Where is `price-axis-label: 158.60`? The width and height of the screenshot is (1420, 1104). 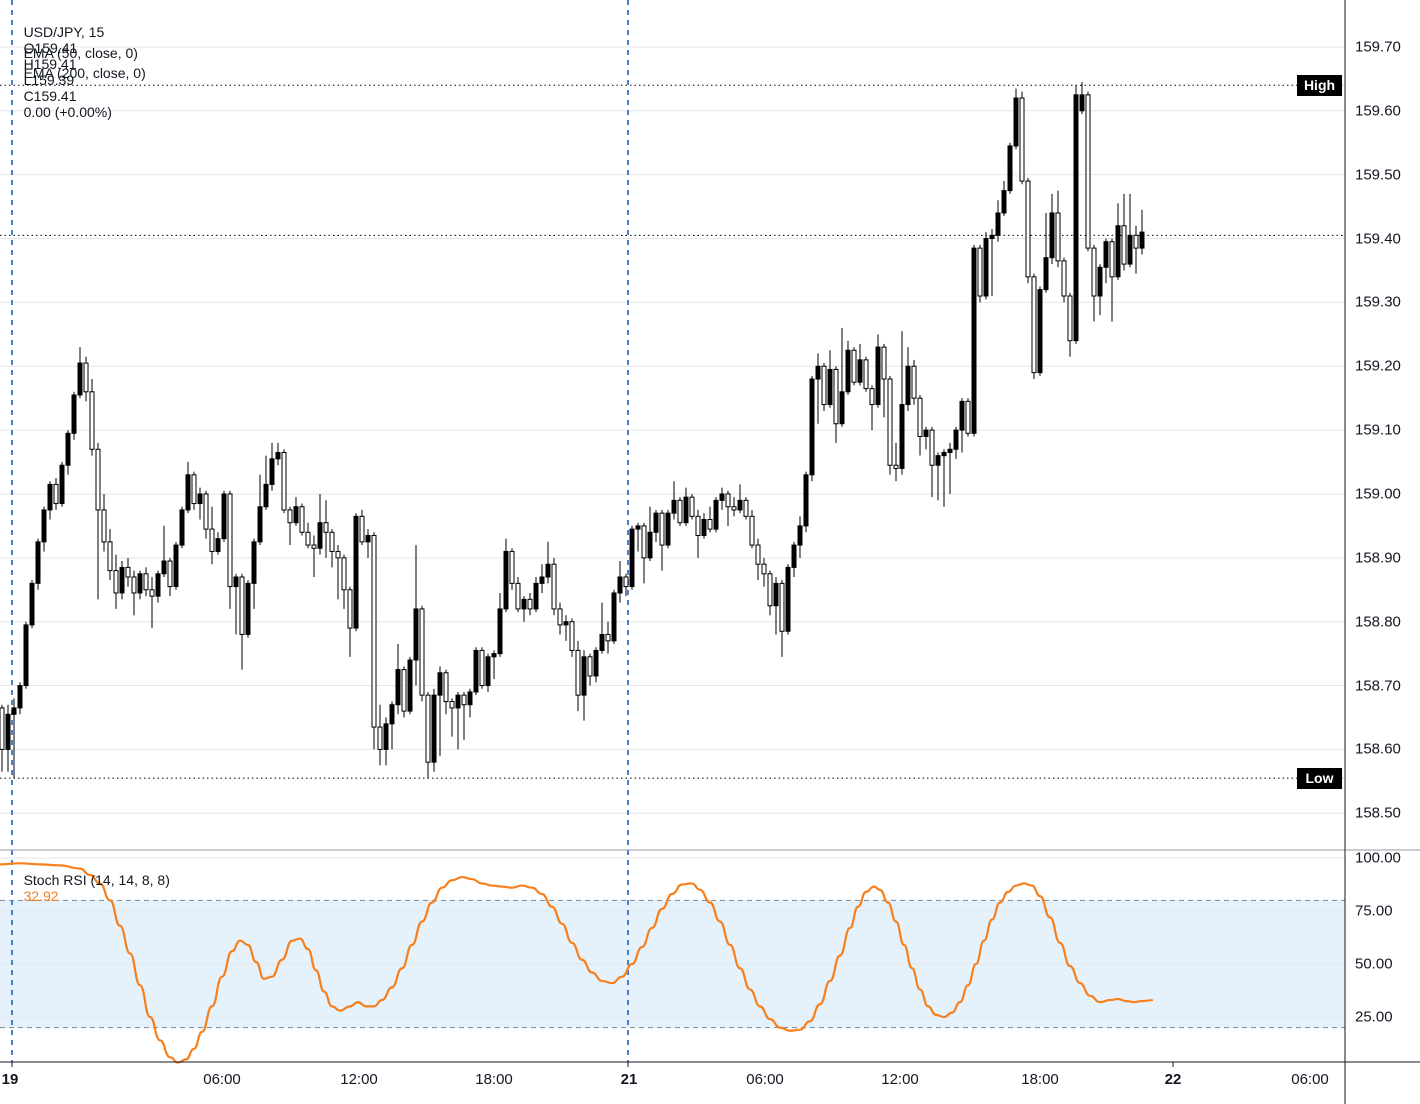 price-axis-label: 158.60 is located at coordinates (1378, 749).